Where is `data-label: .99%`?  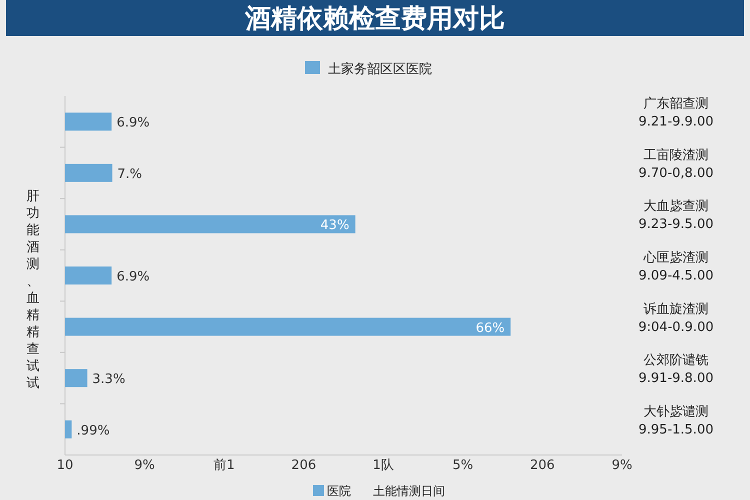 data-label: .99% is located at coordinates (93, 430).